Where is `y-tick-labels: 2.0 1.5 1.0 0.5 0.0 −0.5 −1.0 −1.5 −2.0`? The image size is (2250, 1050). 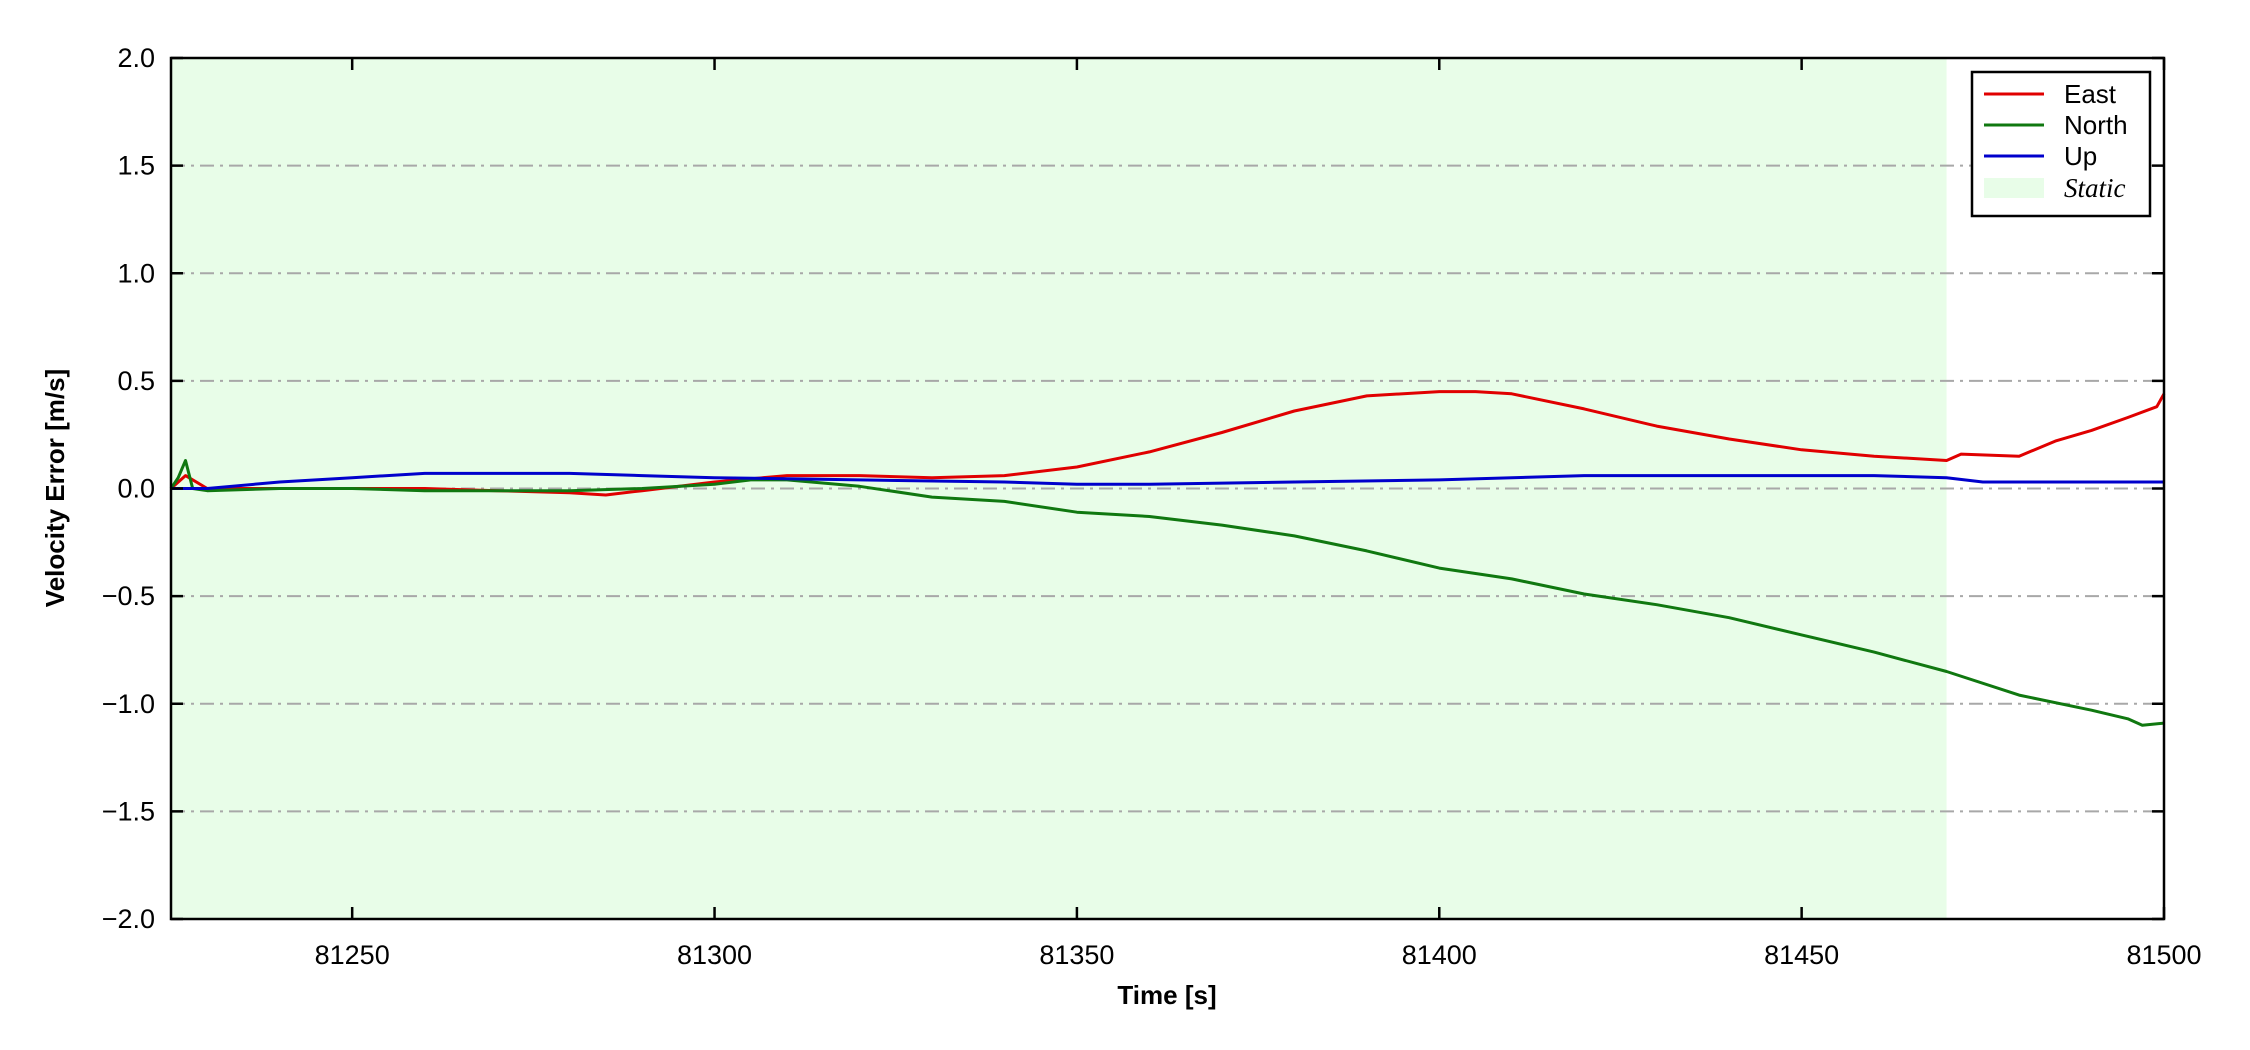
y-tick-labels: 2.0 1.5 1.0 0.5 0.0 −0.5 −1.0 −1.5 −2.0 is located at coordinates (128, 488).